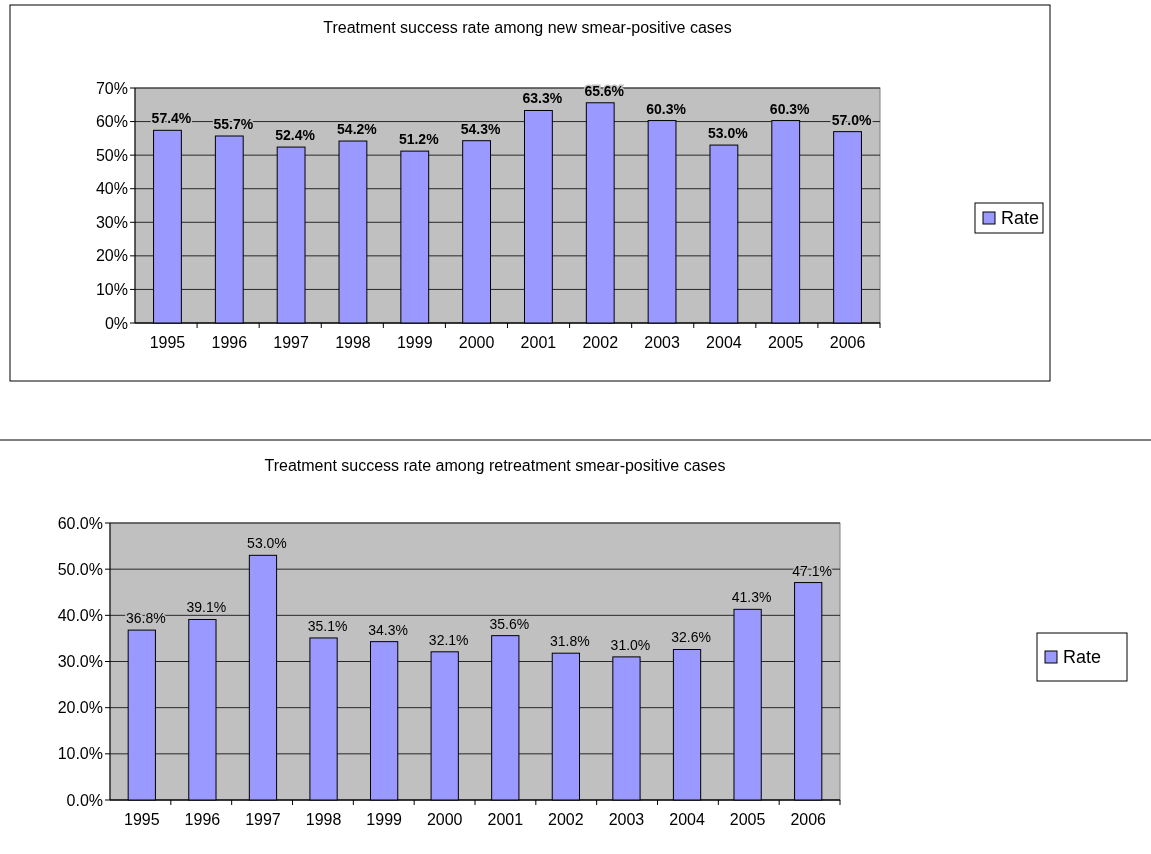 The width and height of the screenshot is (1151, 854). I want to click on data-label: 39.1%, so click(206, 607).